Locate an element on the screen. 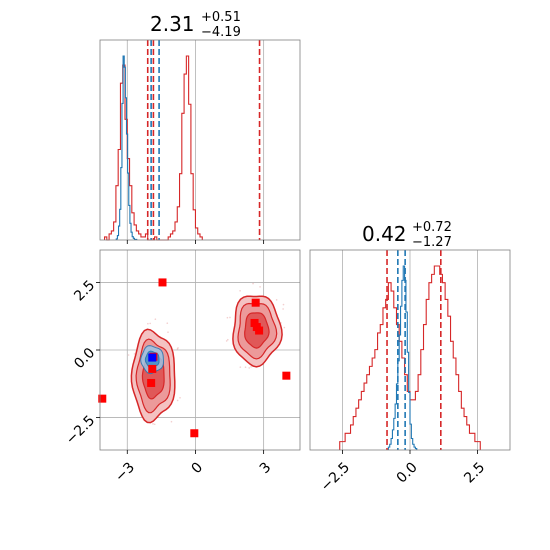 Image resolution: width=550 pixels, height=550 pixels. x-tick-label: 0.0 is located at coordinates (407, 472).